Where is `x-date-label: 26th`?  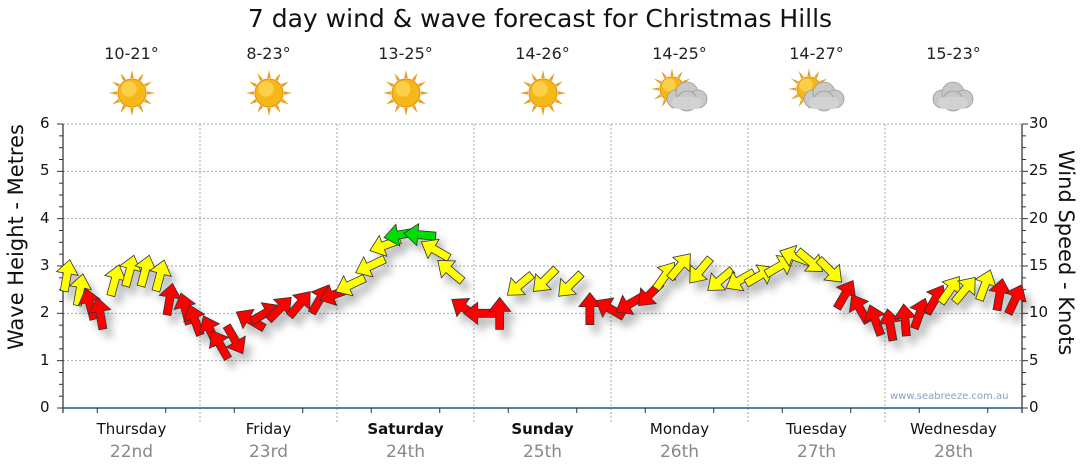
x-date-label: 26th is located at coordinates (679, 452).